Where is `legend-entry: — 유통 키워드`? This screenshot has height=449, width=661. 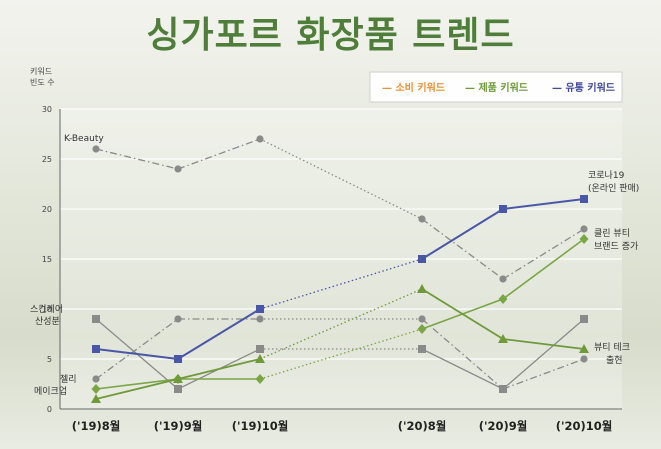 legend-entry: — 유통 키워드 is located at coordinates (583, 87).